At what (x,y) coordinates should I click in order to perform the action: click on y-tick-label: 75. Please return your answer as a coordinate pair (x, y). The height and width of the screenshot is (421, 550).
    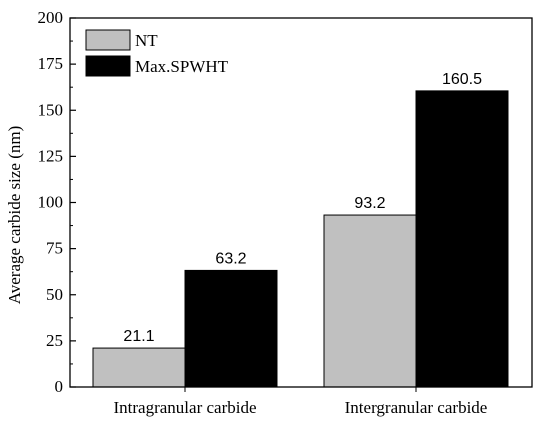
    Looking at the image, I should click on (54, 248).